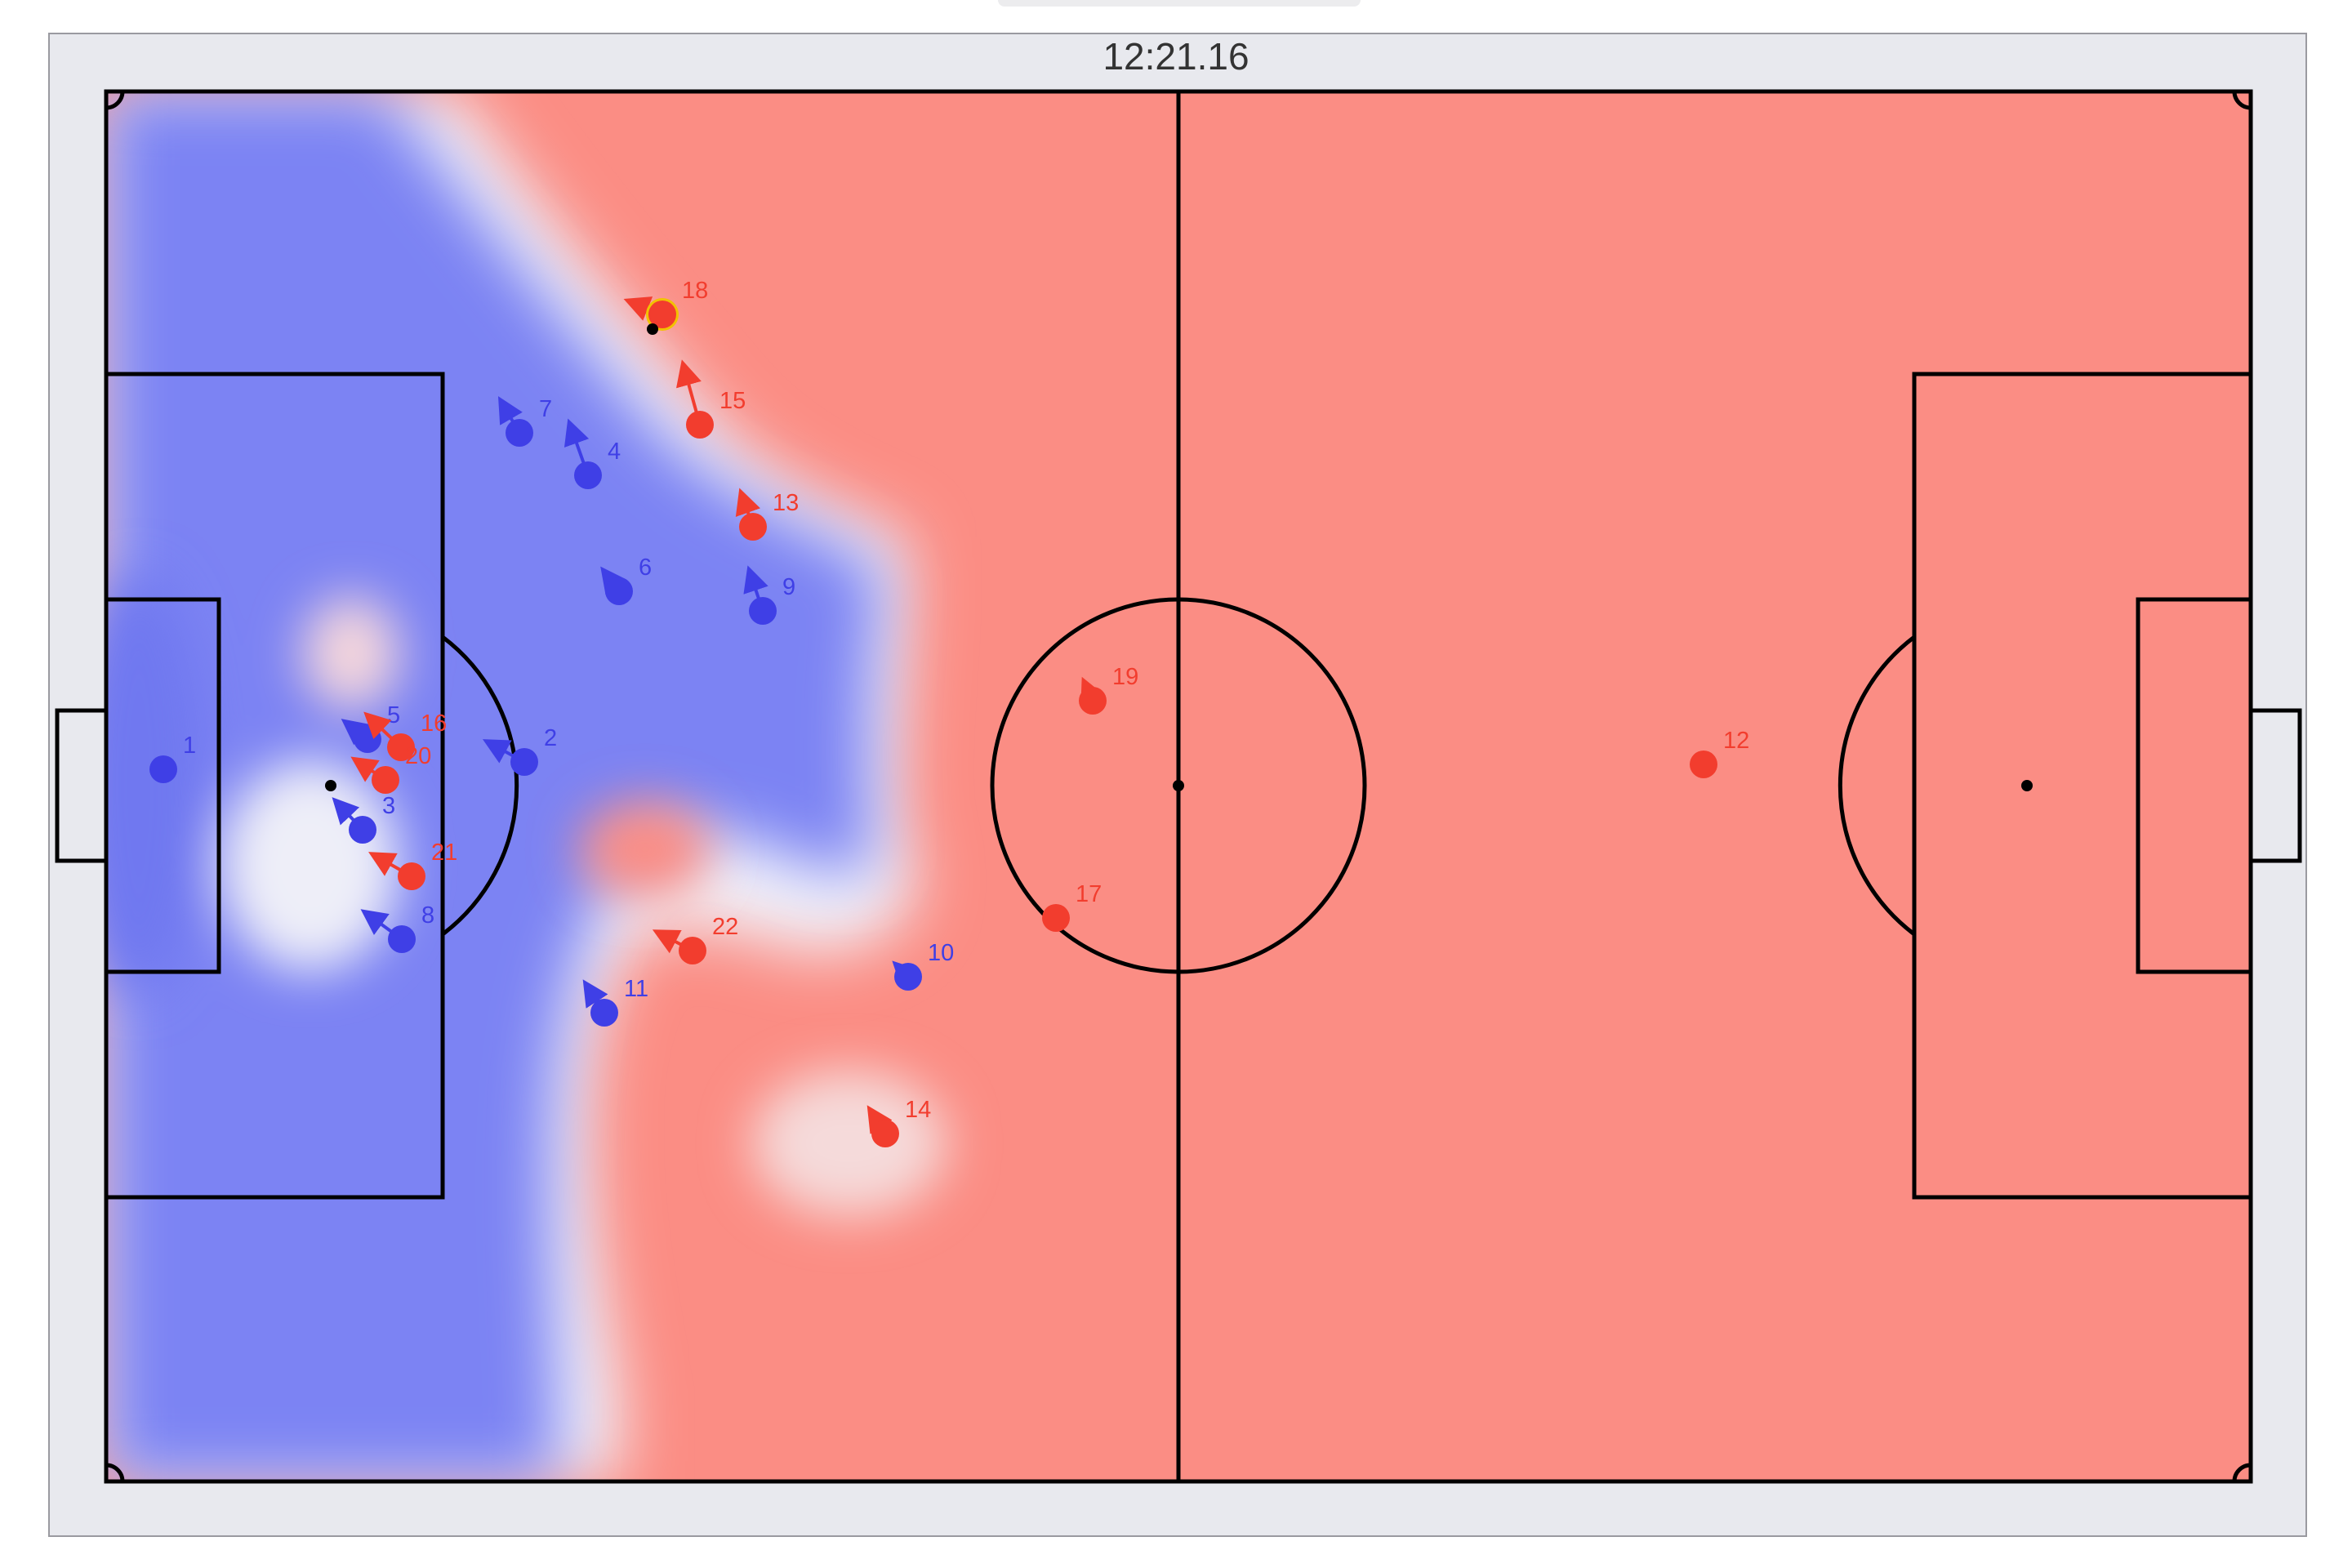 The height and width of the screenshot is (1568, 2352). I want to click on corner-arc-bottom-left, so click(115, 1472).